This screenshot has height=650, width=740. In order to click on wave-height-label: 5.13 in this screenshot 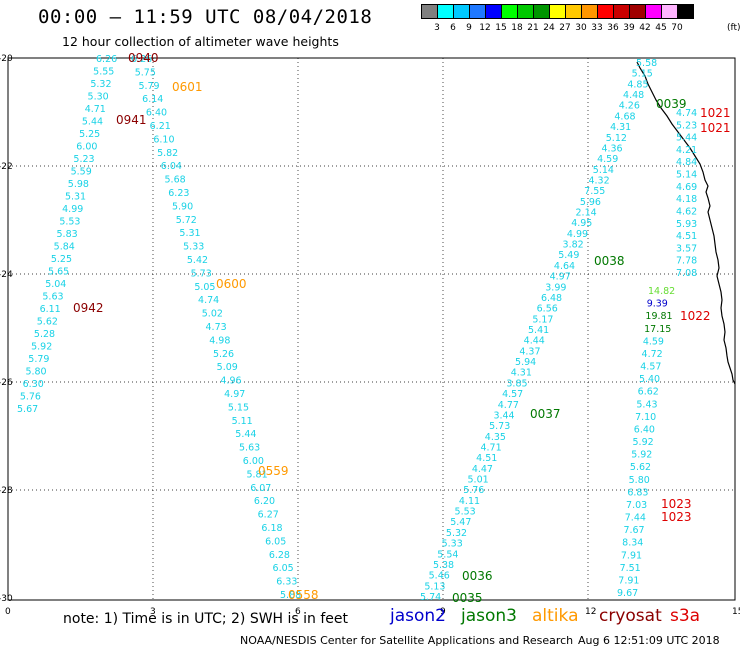, I will do `click(434, 586)`.